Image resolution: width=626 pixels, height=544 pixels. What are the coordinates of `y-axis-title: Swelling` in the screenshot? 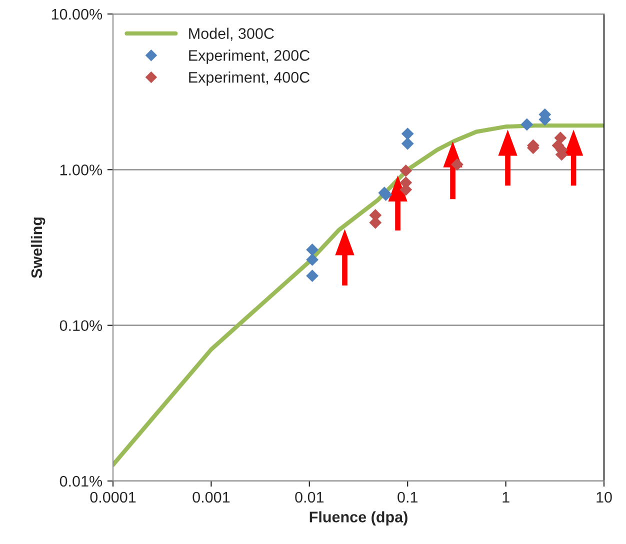 It's located at (38, 248).